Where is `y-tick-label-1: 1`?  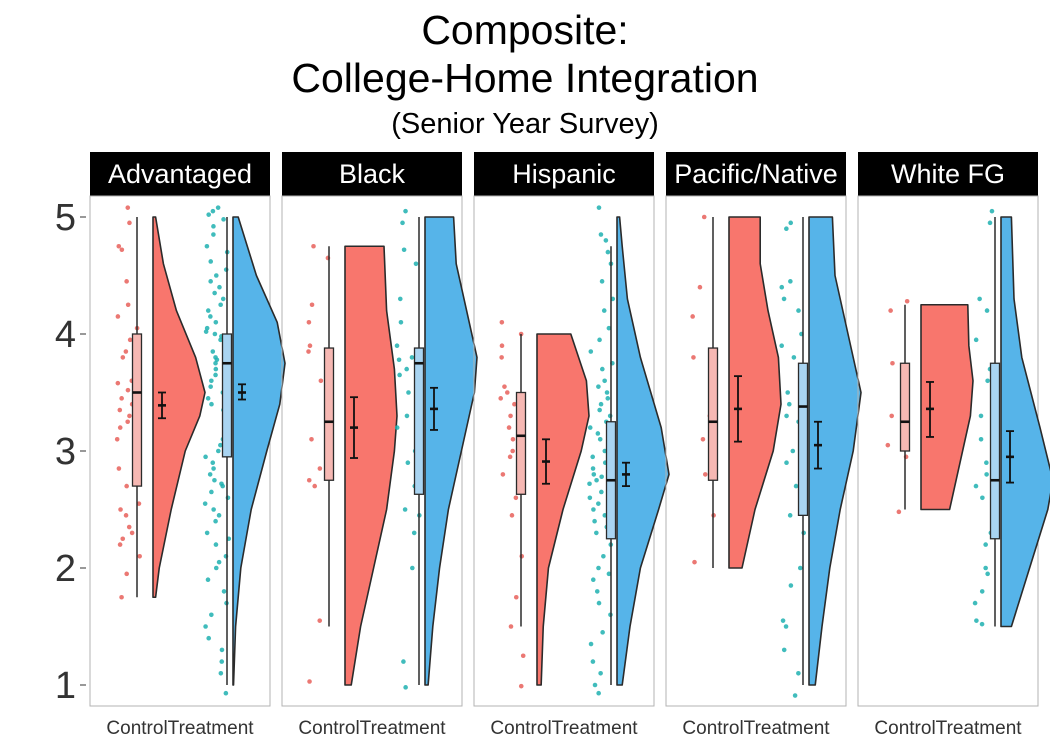
y-tick-label-1: 1 is located at coordinates (65, 686).